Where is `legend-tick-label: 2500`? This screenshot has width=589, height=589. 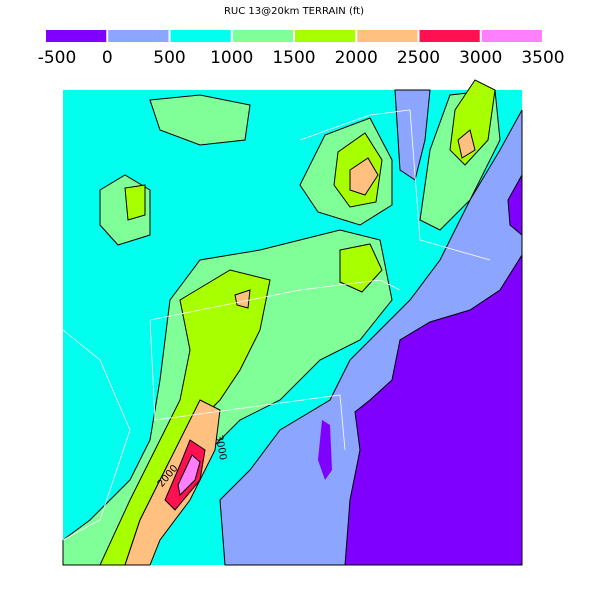
legend-tick-label: 2500 is located at coordinates (418, 58).